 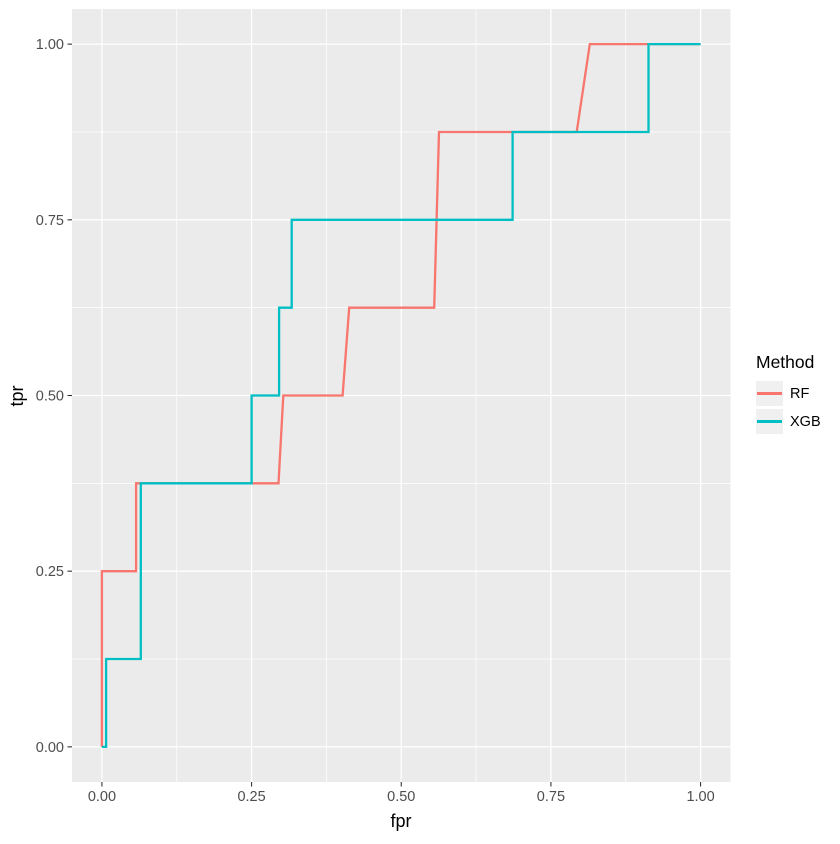 What do you see at coordinates (401, 821) in the screenshot?
I see `x-axis-title: fpr` at bounding box center [401, 821].